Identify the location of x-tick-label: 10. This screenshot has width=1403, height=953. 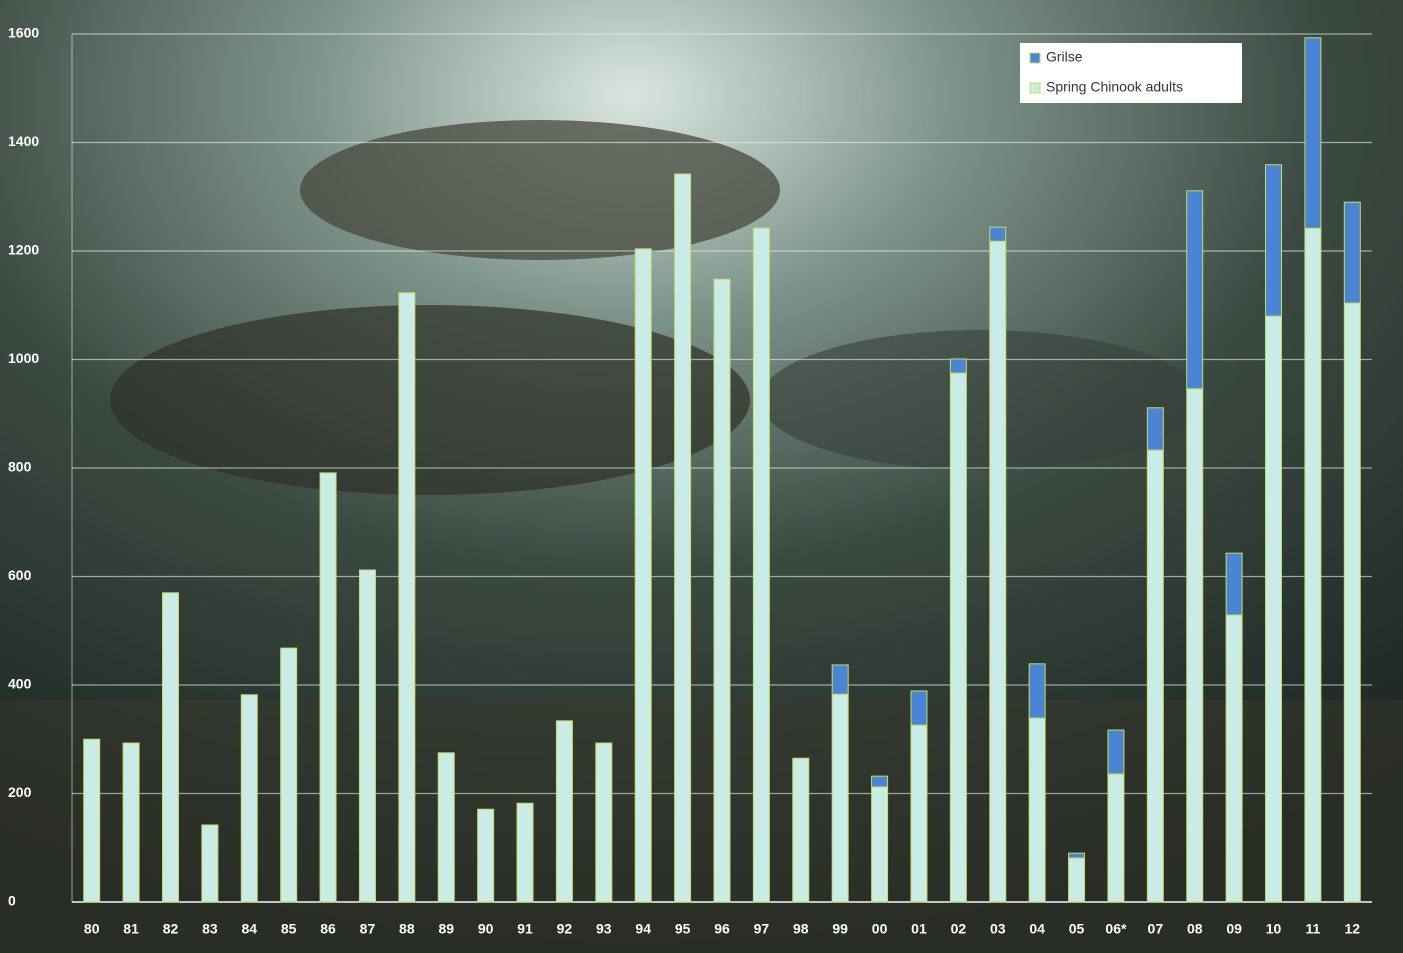
(1274, 929).